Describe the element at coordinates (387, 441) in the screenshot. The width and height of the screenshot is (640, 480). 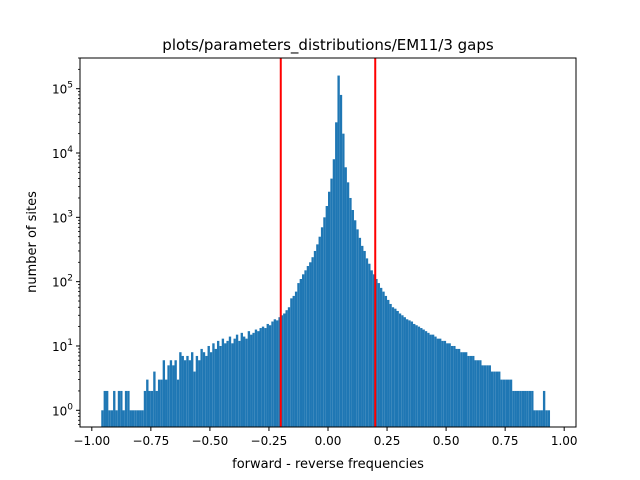
I see `x-tick-label: 0.25` at that location.